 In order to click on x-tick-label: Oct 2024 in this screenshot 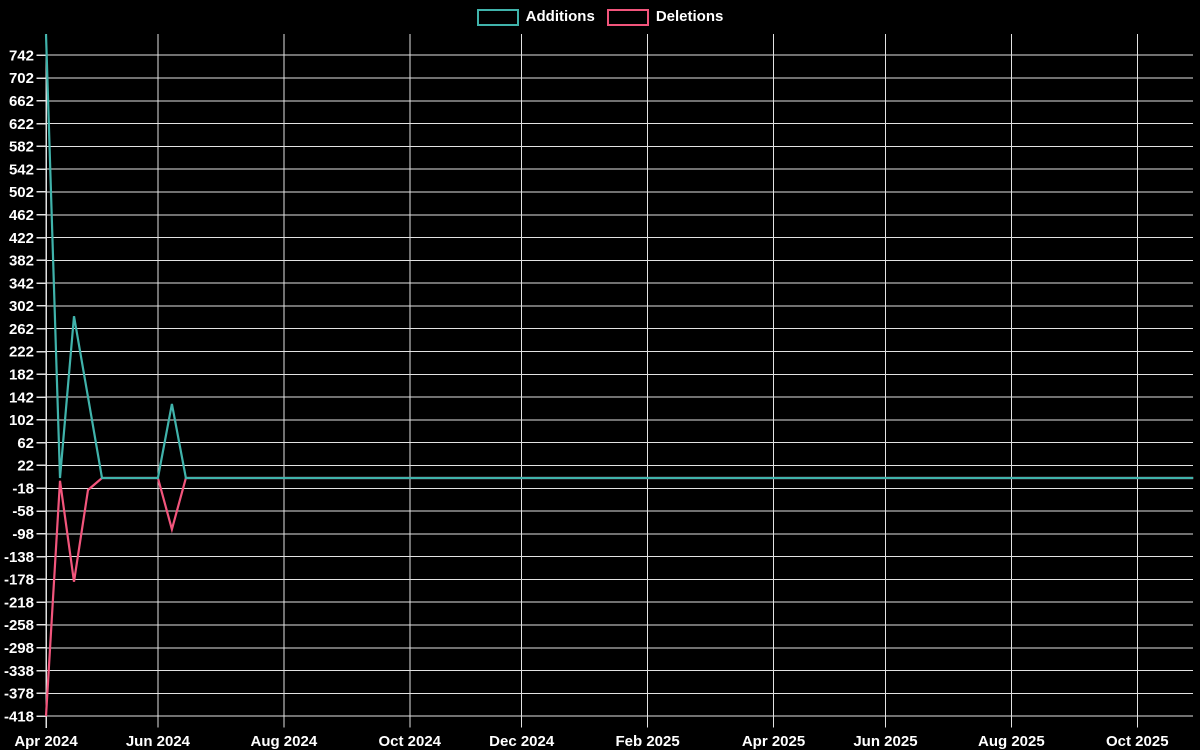, I will do `click(409, 741)`.